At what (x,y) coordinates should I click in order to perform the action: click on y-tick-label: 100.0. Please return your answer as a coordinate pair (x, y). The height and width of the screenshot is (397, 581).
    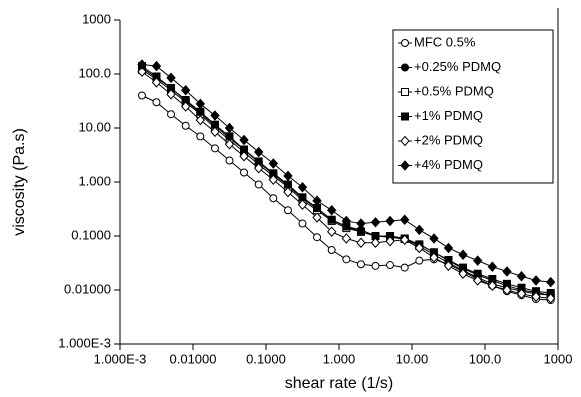
    Looking at the image, I should click on (94, 72).